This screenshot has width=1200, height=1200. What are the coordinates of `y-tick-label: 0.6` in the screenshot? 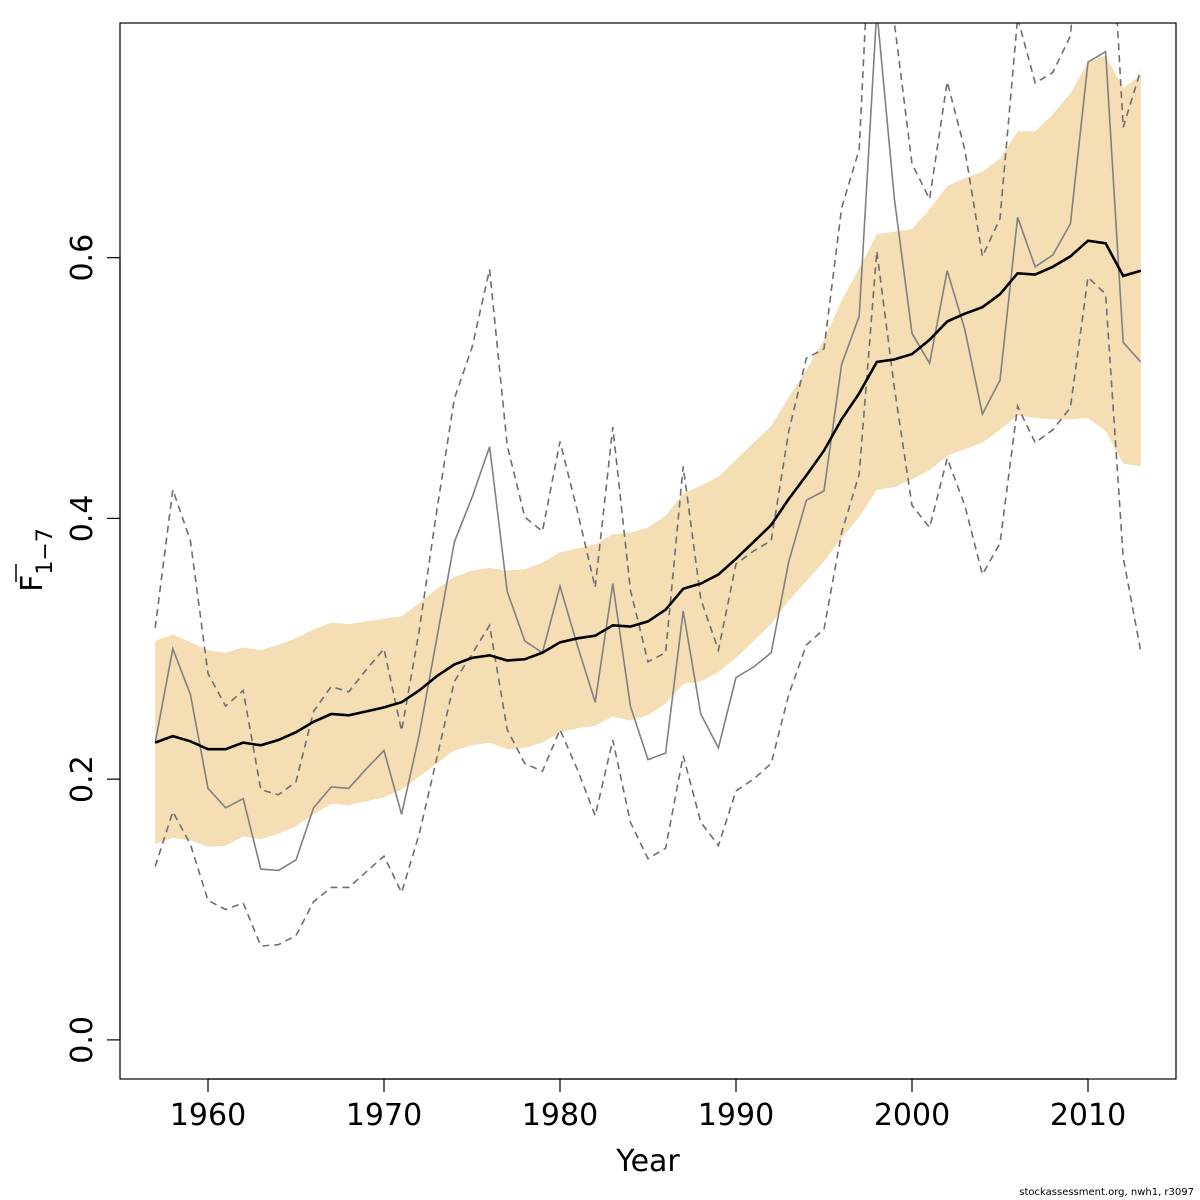 It's located at (82, 258).